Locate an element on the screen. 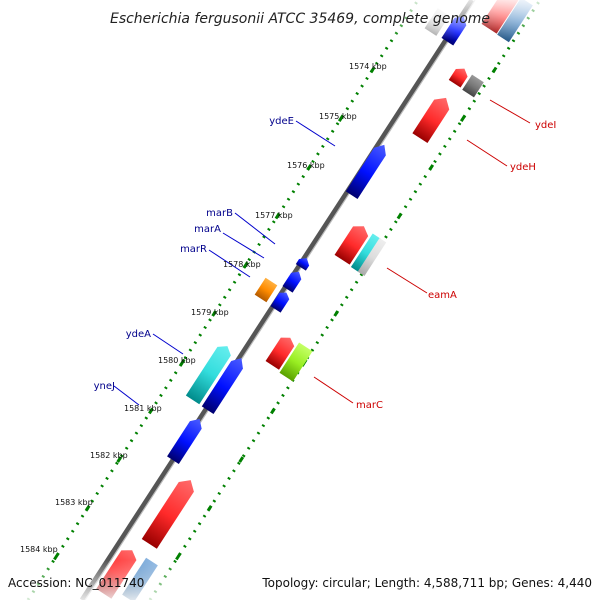 This screenshot has height=600, width=600. gene-ydeA-arrow is located at coordinates (209, 373).